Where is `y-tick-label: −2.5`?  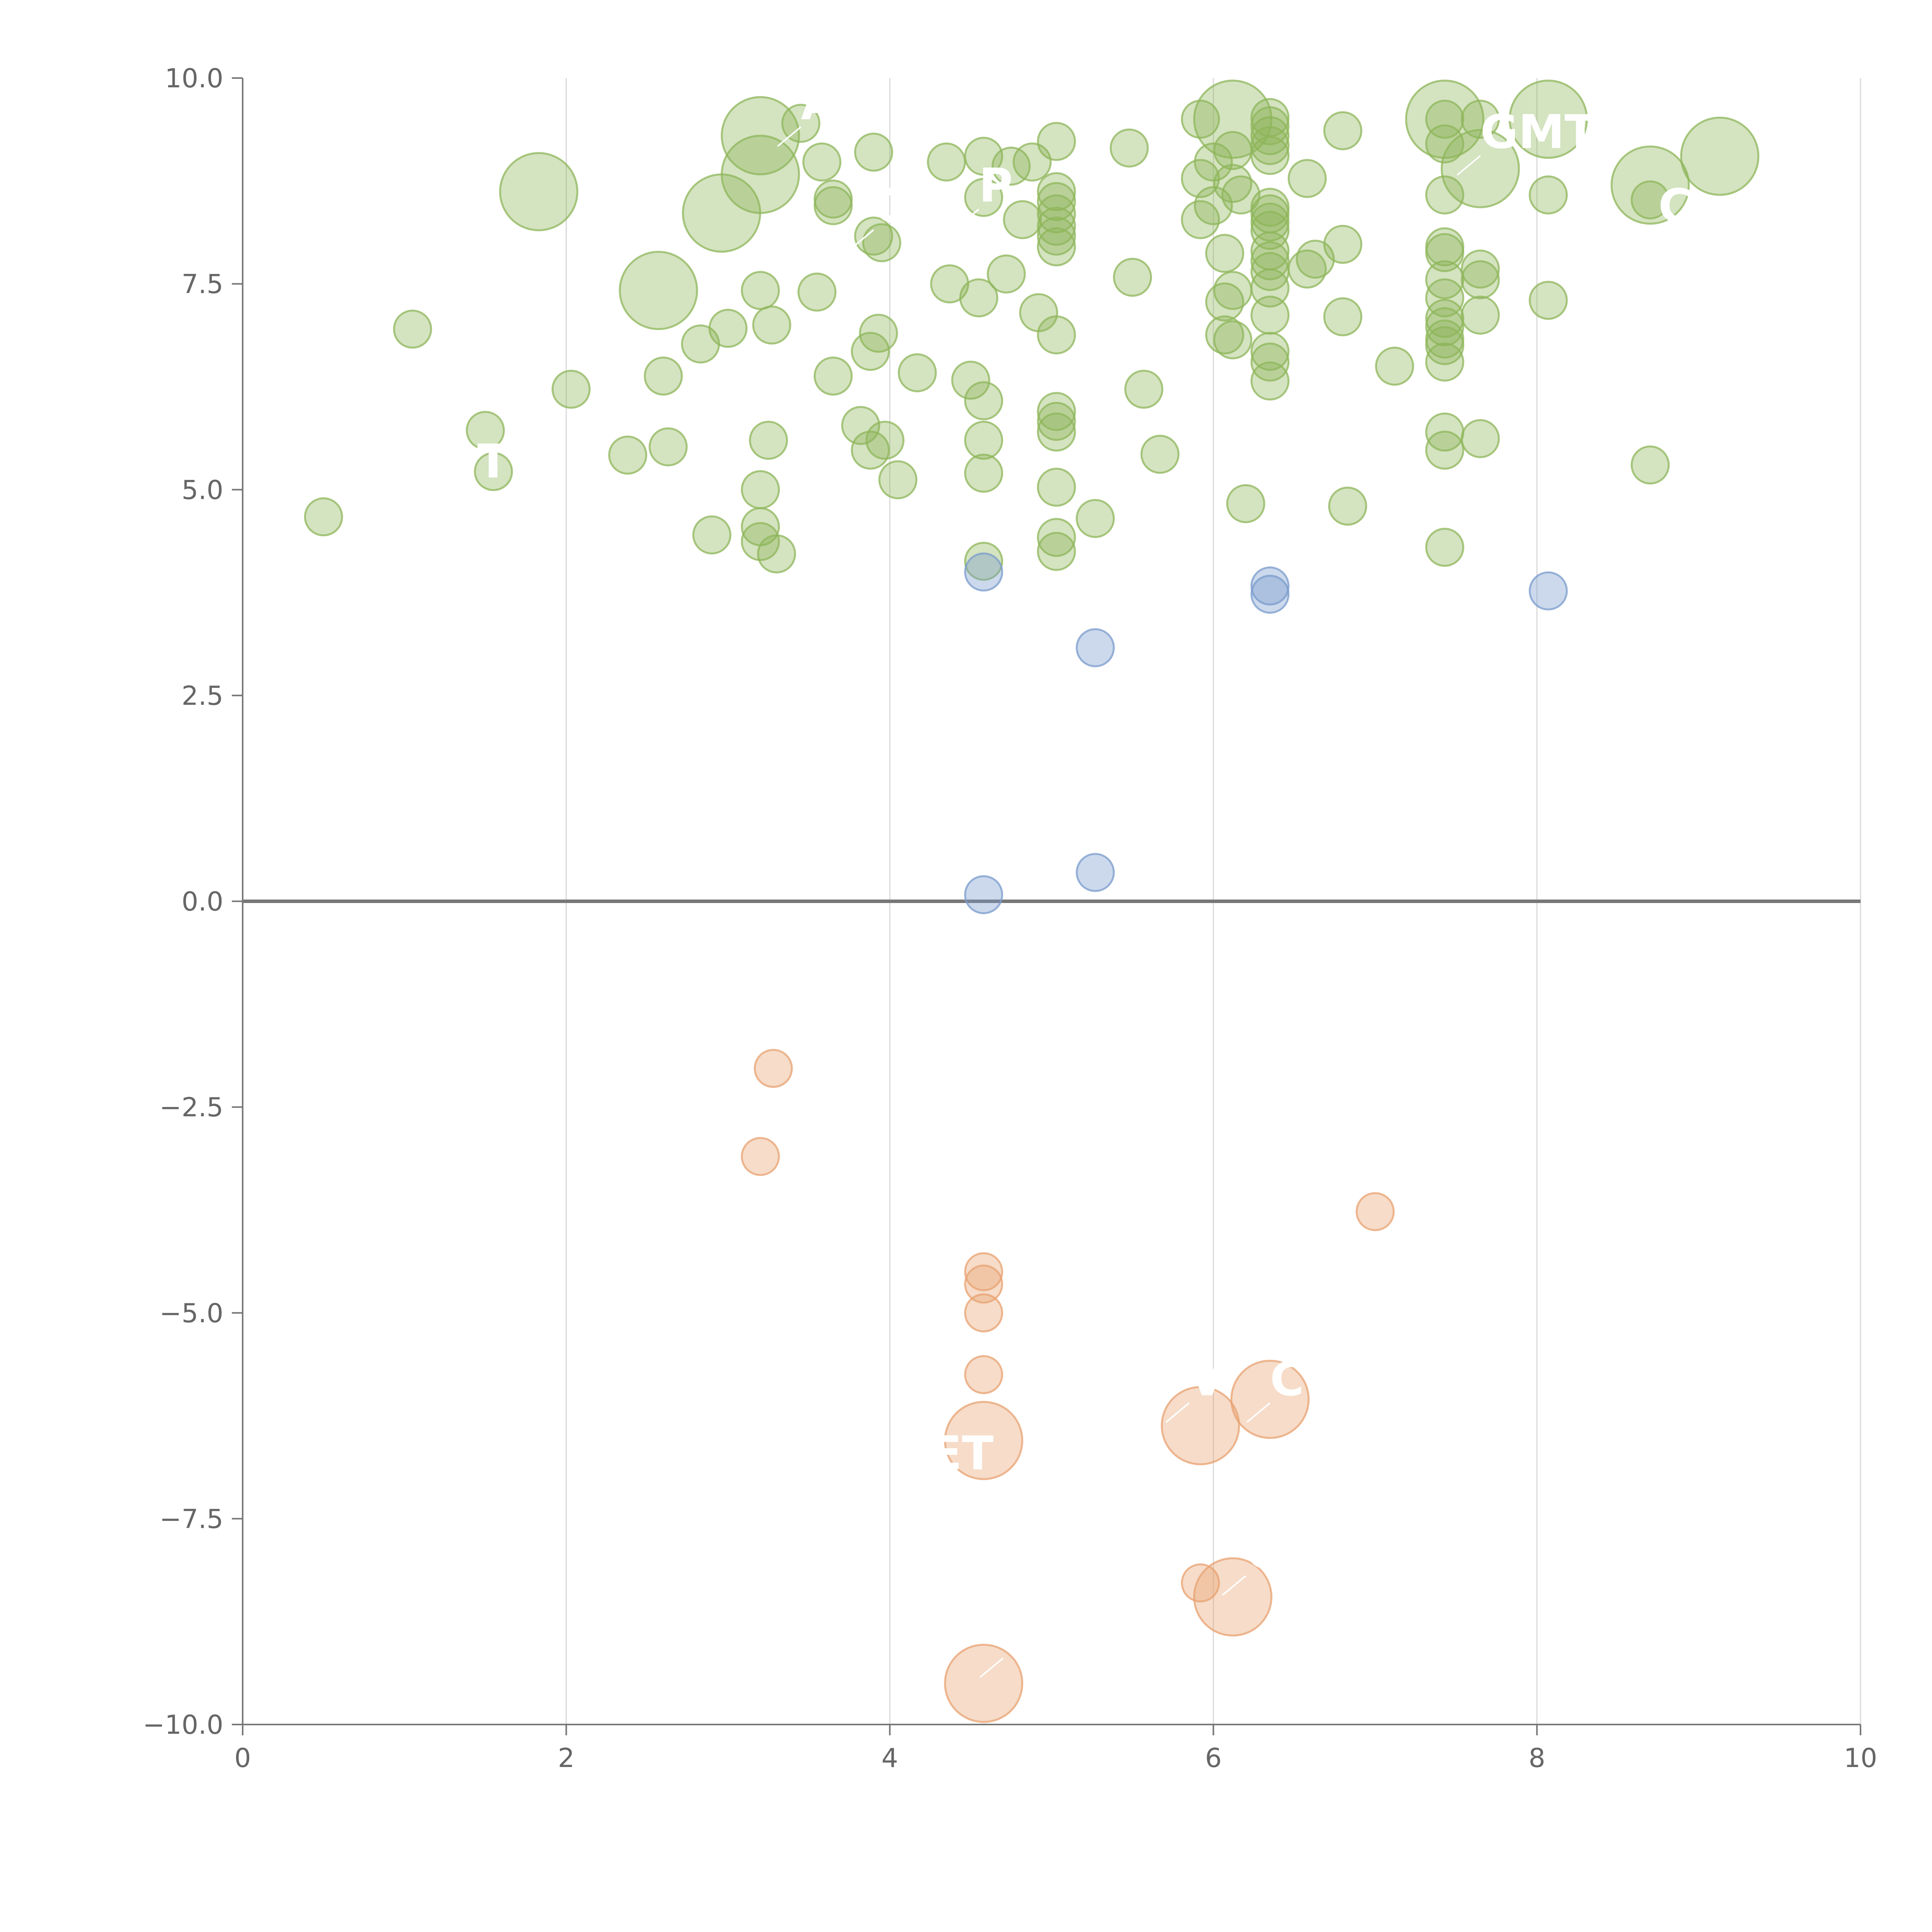 y-tick-label: −2.5 is located at coordinates (192, 1107).